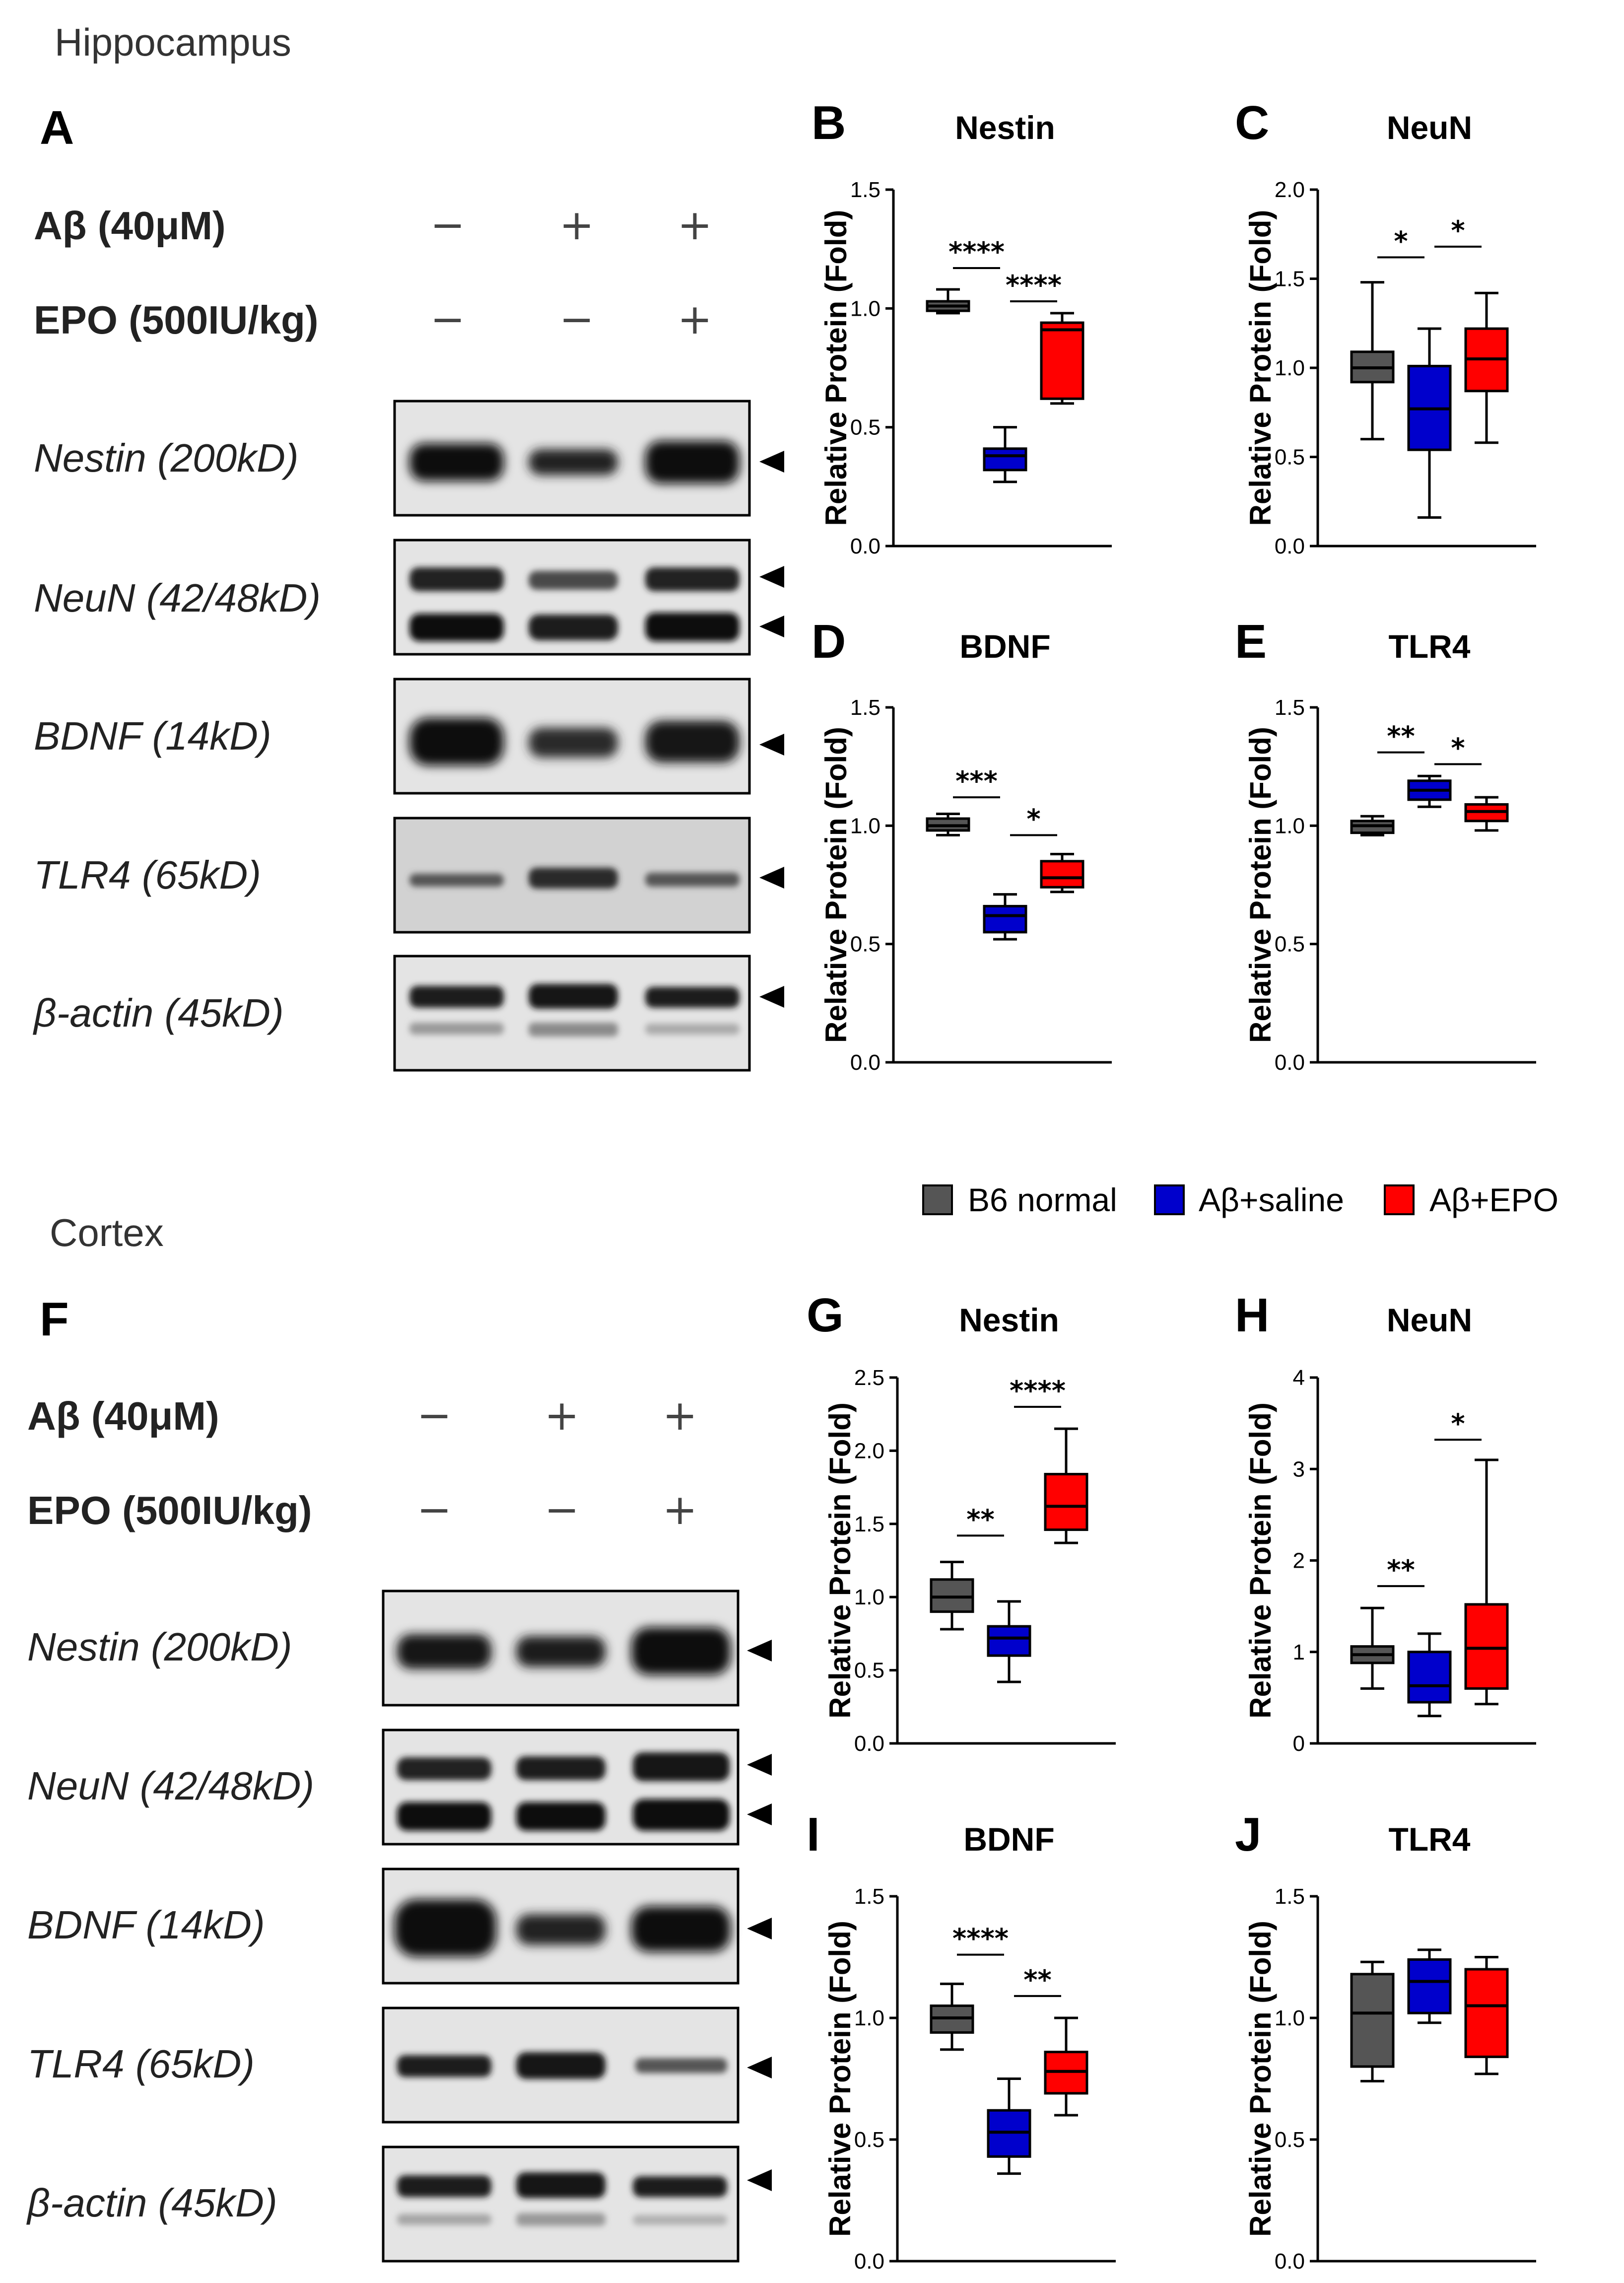 This screenshot has height=2283, width=1624. I want to click on chart-title: Nestin, so click(1005, 127).